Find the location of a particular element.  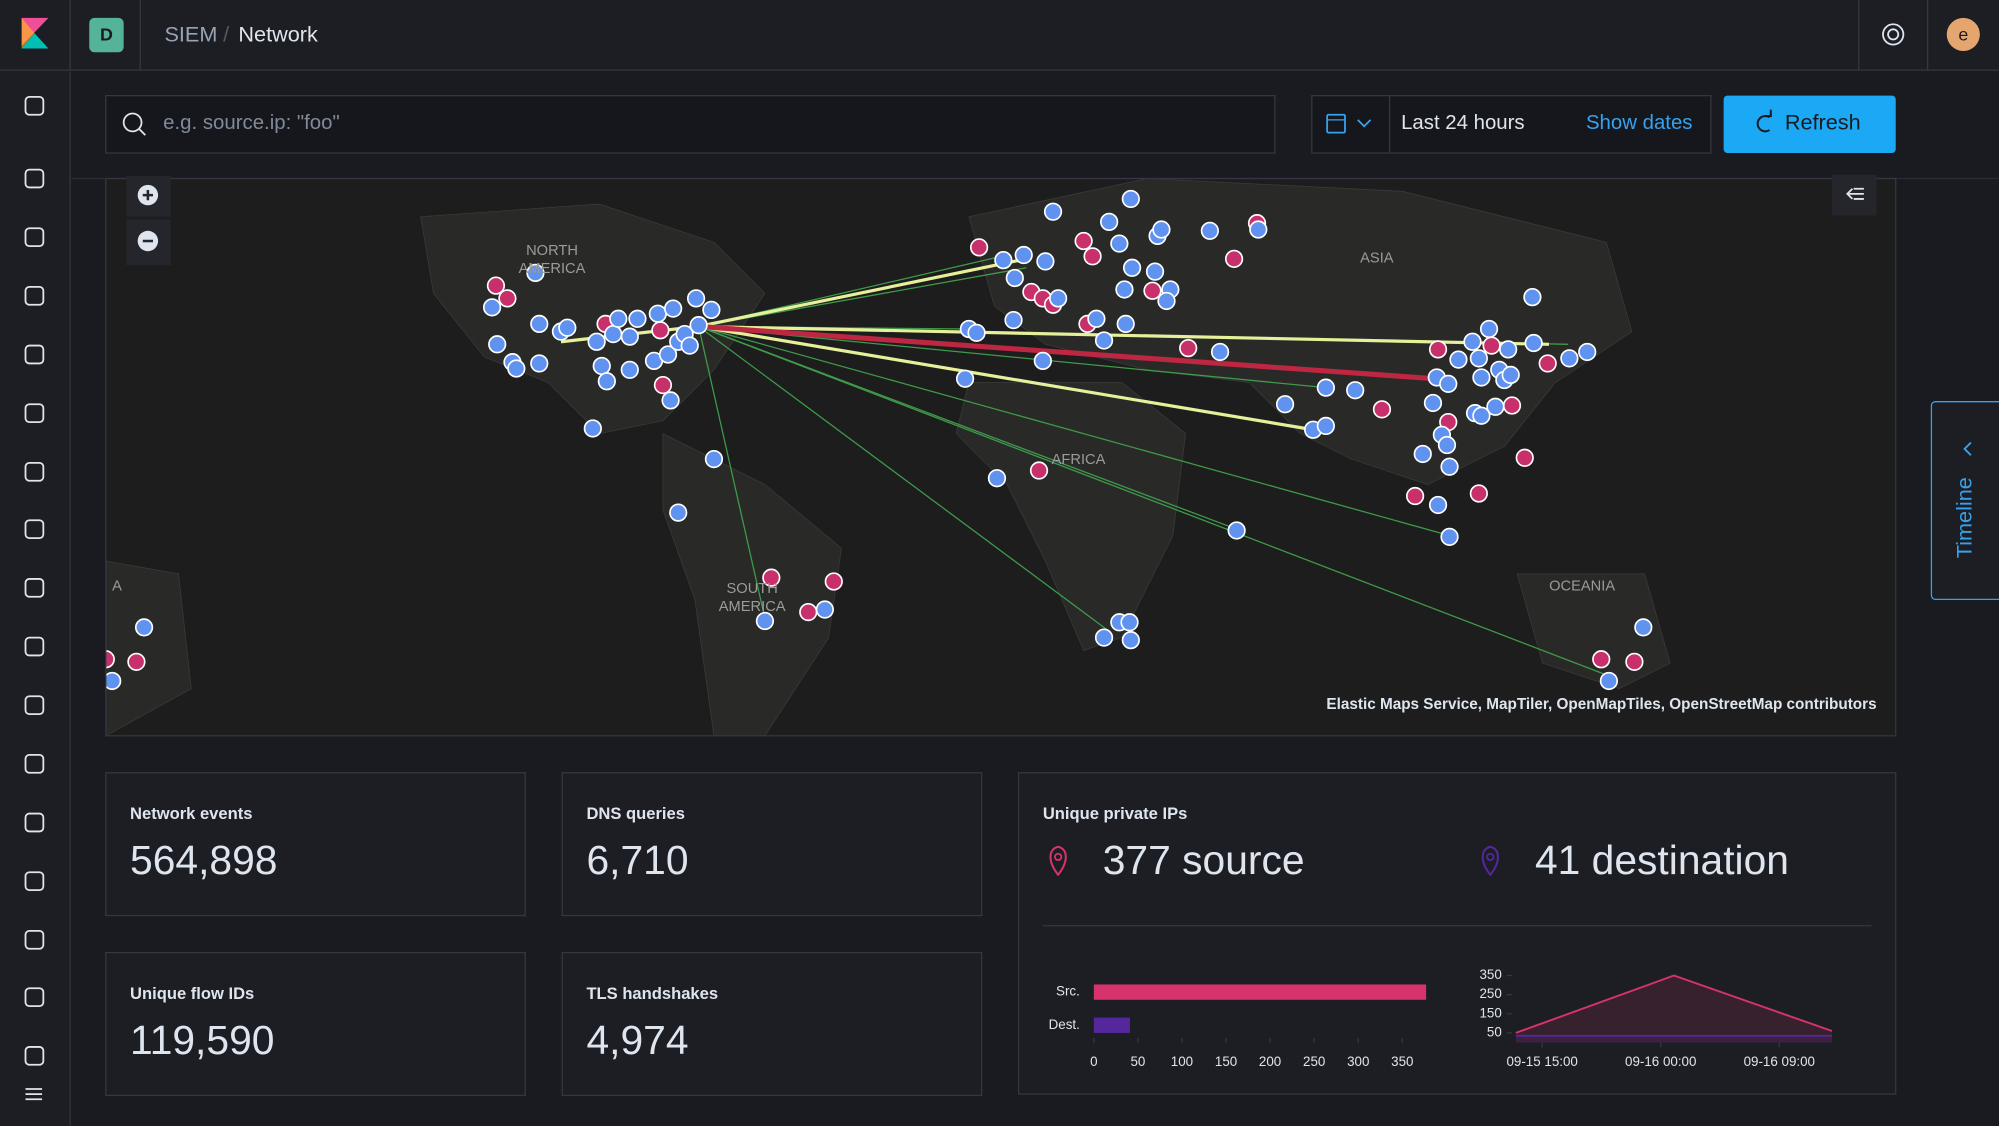

region-label: AMERICA is located at coordinates (752, 607).